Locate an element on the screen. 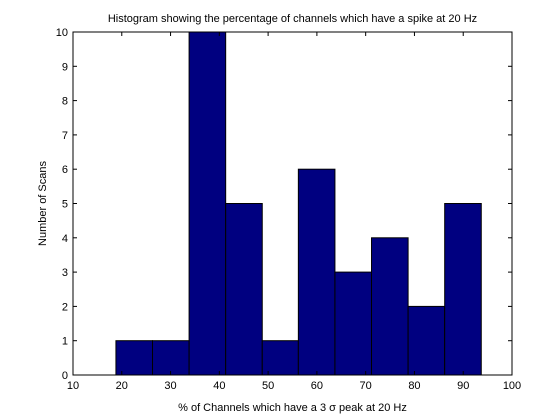 This screenshot has height=420, width=560. y-axis-label: Number of Scans is located at coordinates (43, 203).